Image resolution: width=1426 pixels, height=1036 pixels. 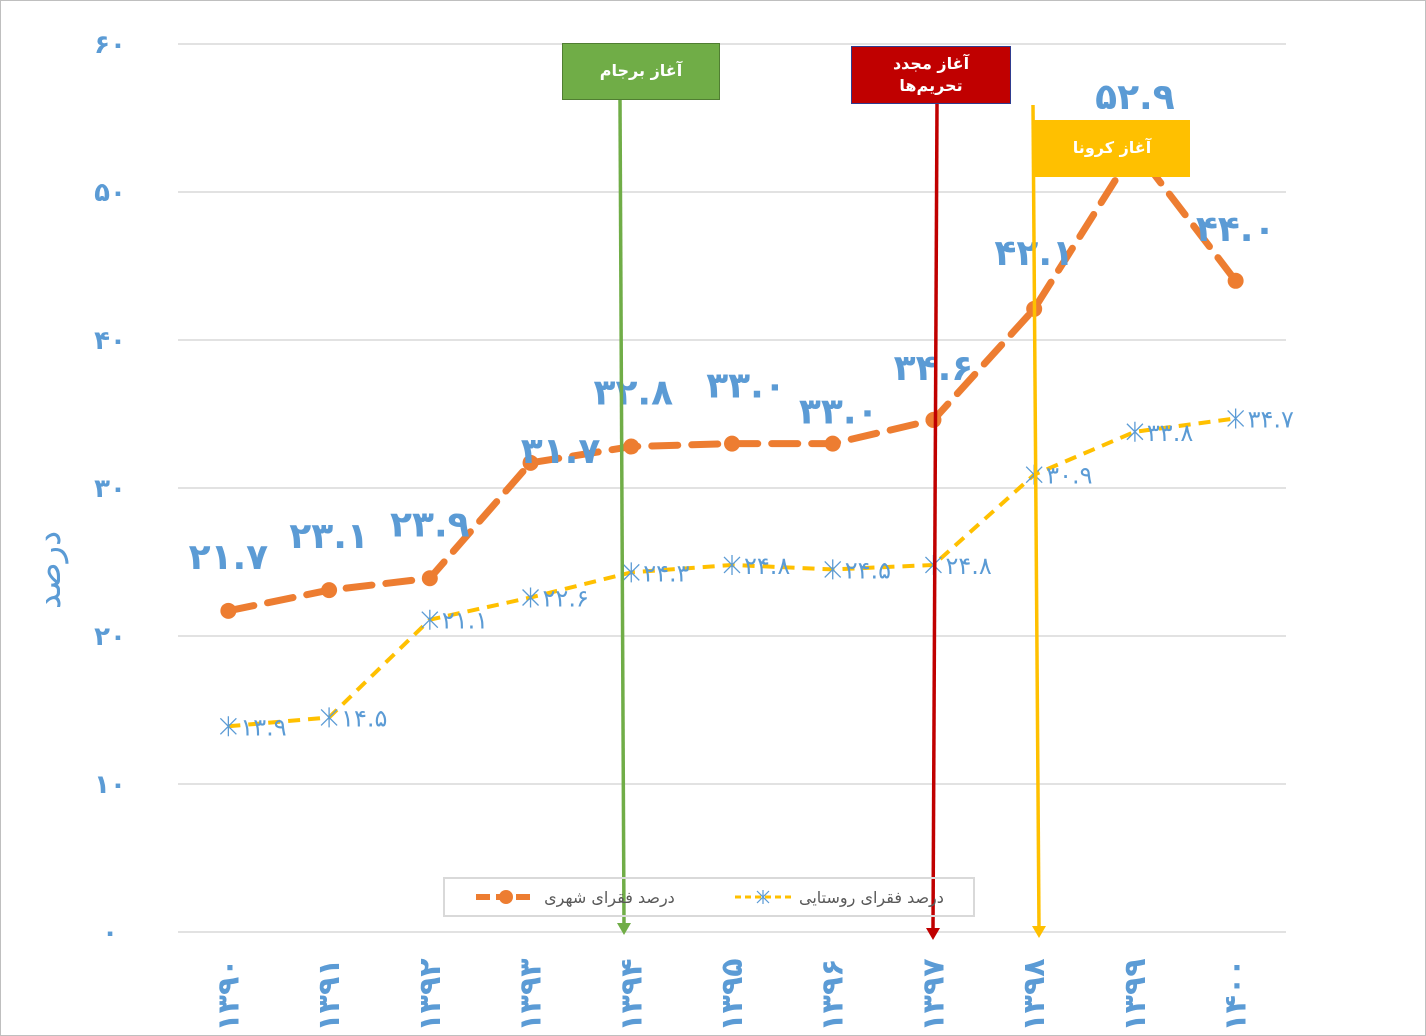 What do you see at coordinates (1170, 433) in the screenshot?
I see `rural-data-label: ۳۳.۸` at bounding box center [1170, 433].